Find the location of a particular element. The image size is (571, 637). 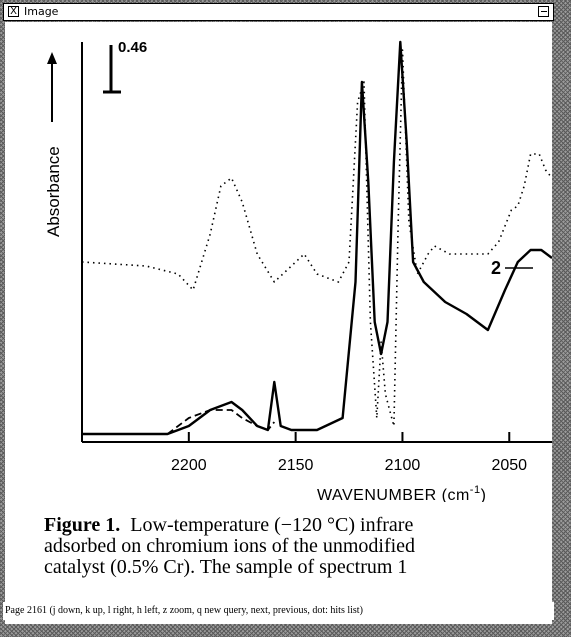

close-icon: X is located at coordinates (13, 11).